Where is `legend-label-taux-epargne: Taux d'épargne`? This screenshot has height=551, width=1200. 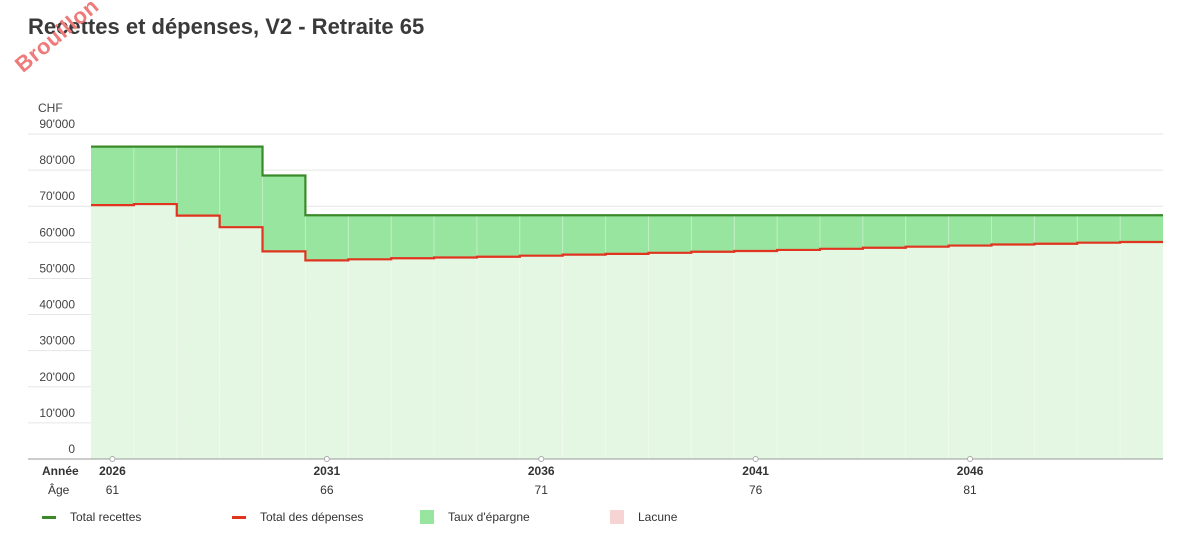 legend-label-taux-epargne: Taux d'épargne is located at coordinates (489, 517).